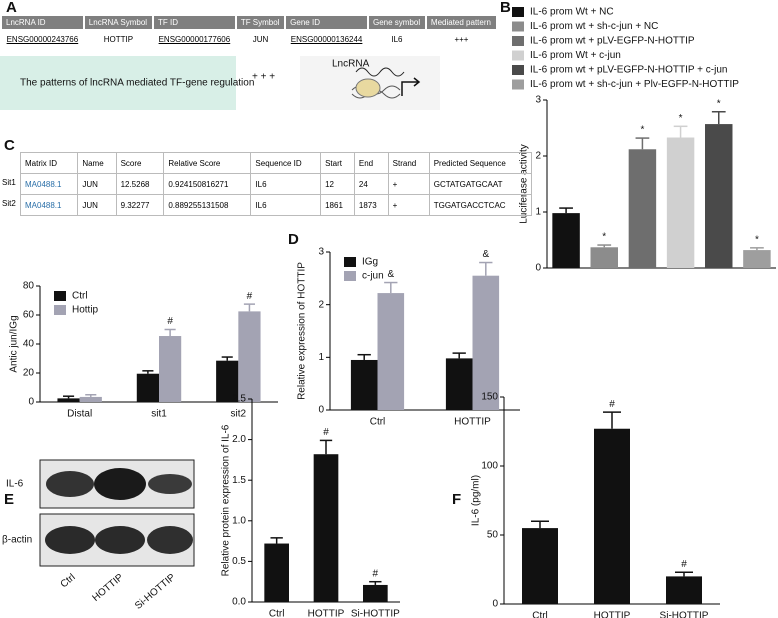 Image resolution: width=778 pixels, height=618 pixels. Describe the element at coordinates (408, 184) in the screenshot. I see `cell: +` at that location.